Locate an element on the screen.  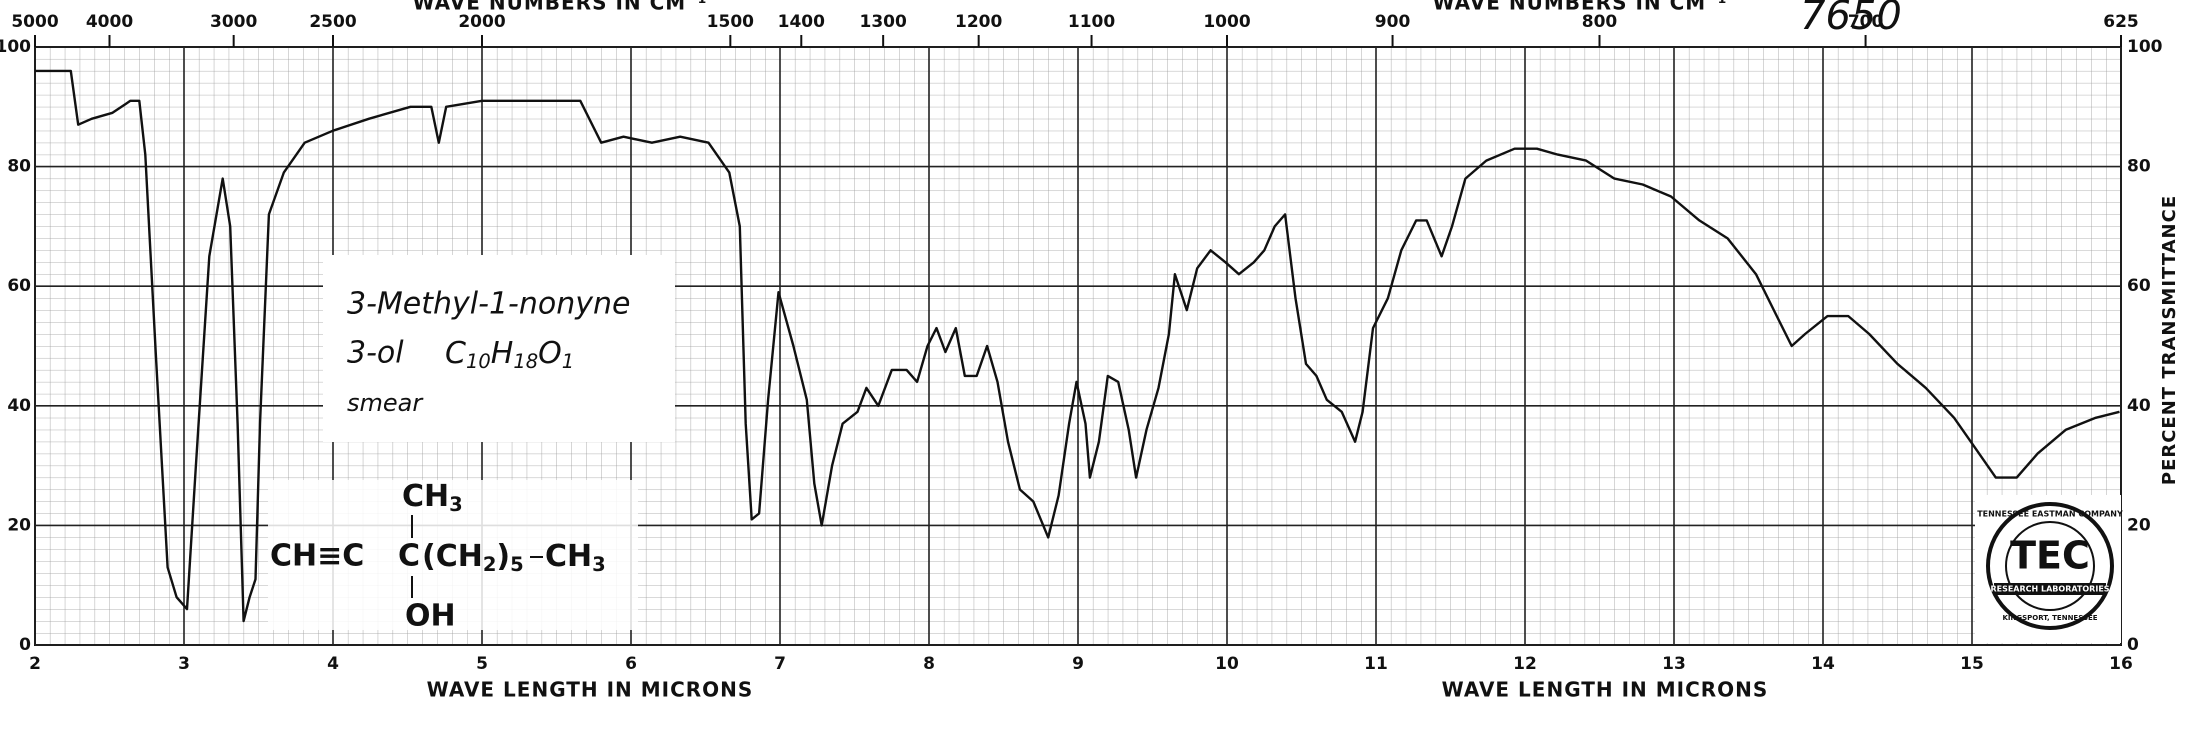
x-tick-label: 3 is located at coordinates (184, 664).